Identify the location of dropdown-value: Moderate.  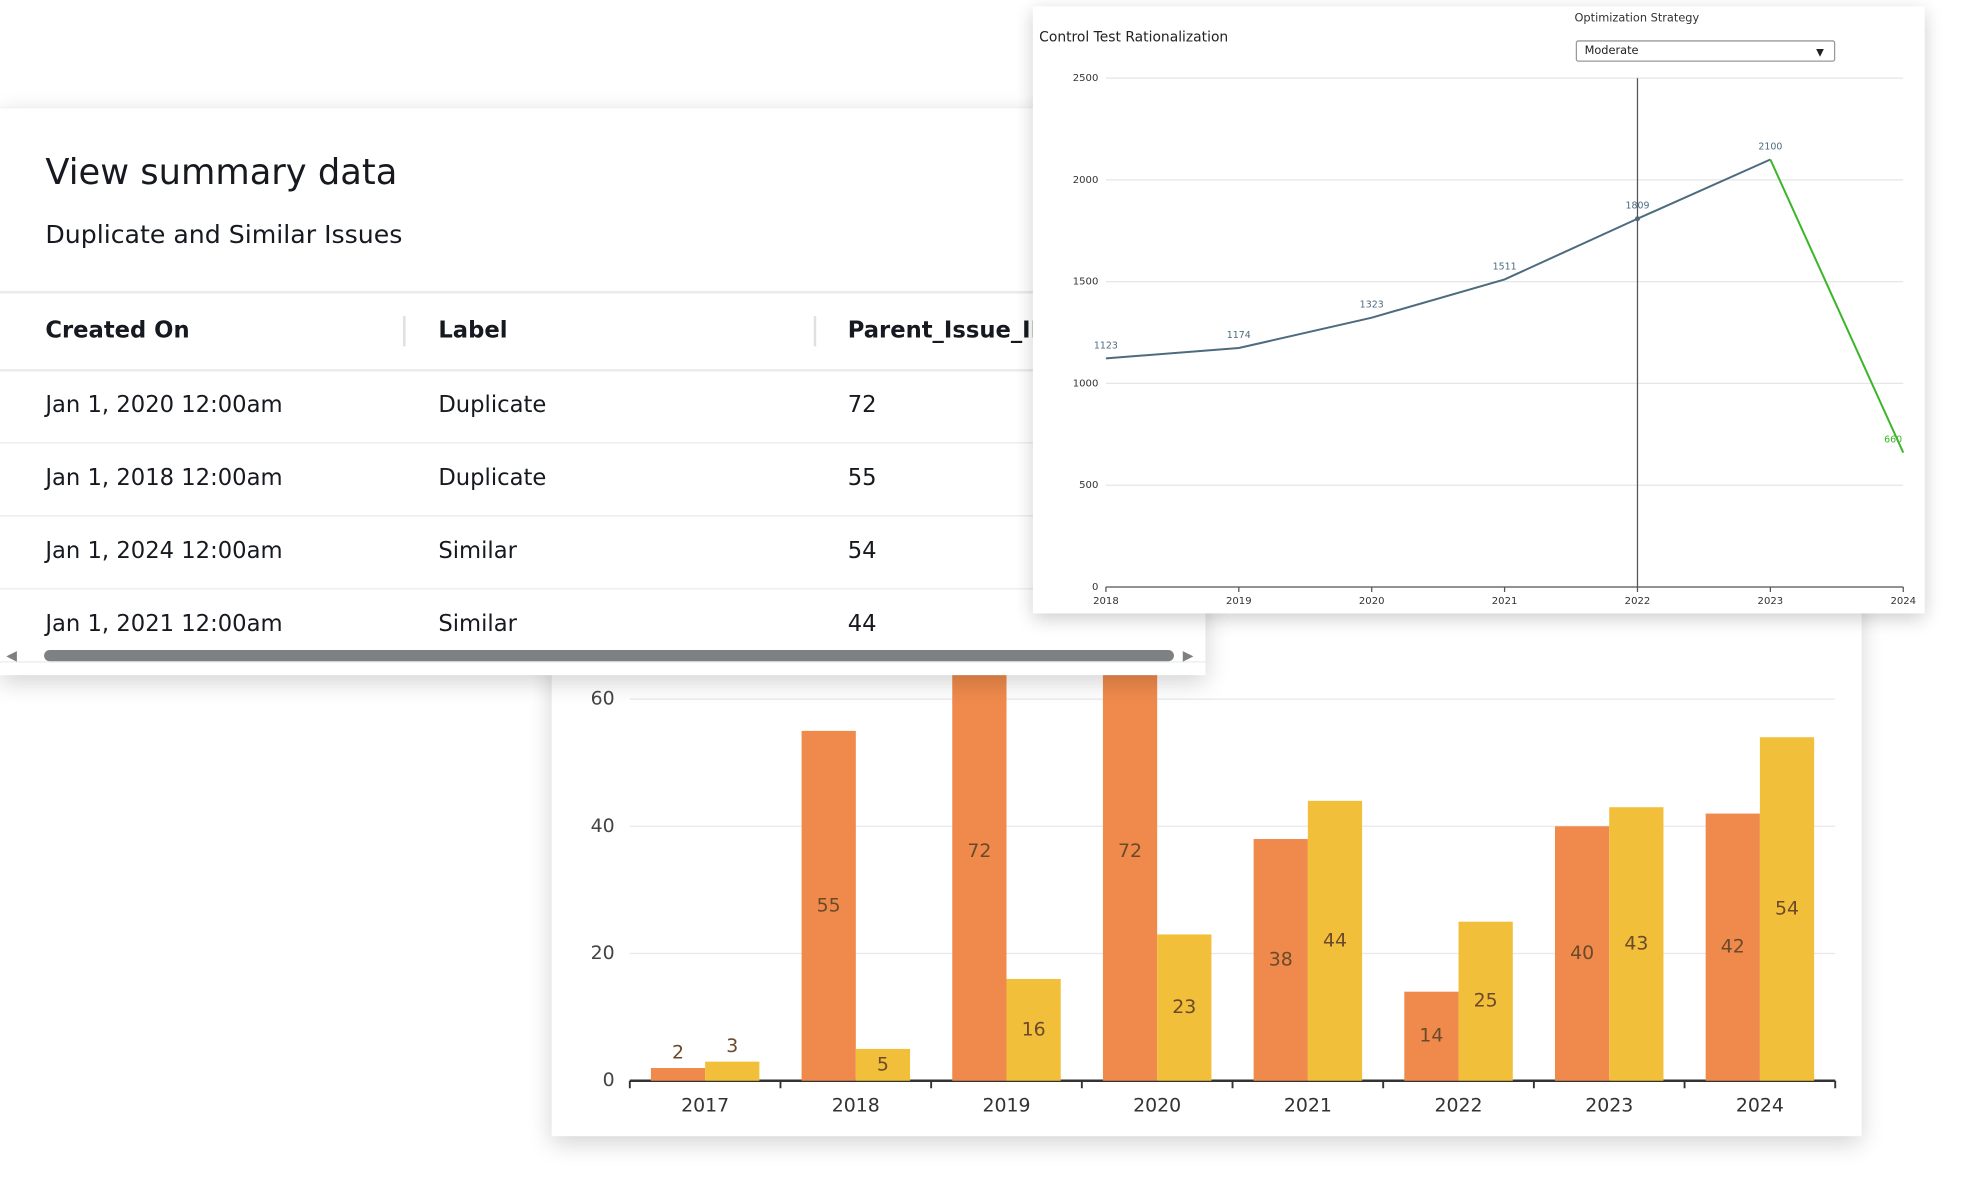
(1611, 51).